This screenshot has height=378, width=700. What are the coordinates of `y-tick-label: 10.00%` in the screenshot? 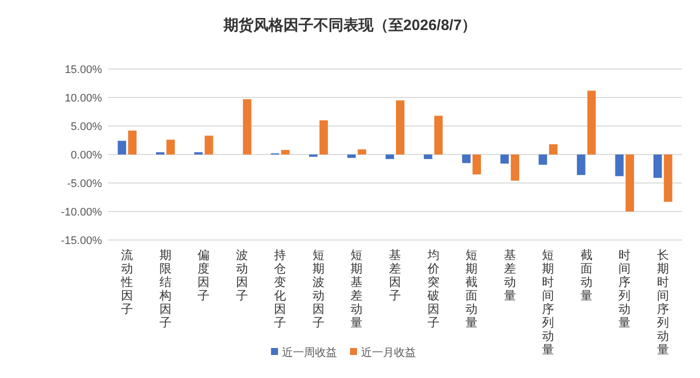 It's located at (83, 98).